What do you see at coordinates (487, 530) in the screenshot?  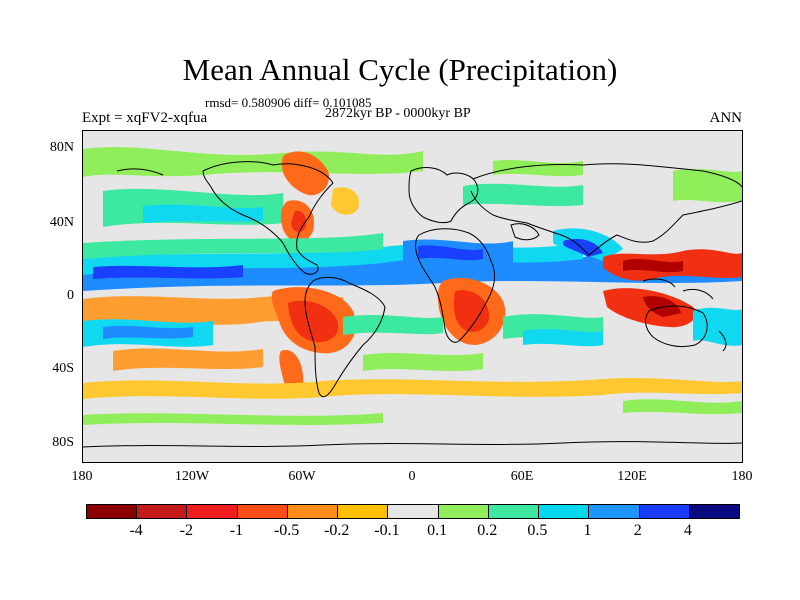 I see `colorbar-label: 0.2` at bounding box center [487, 530].